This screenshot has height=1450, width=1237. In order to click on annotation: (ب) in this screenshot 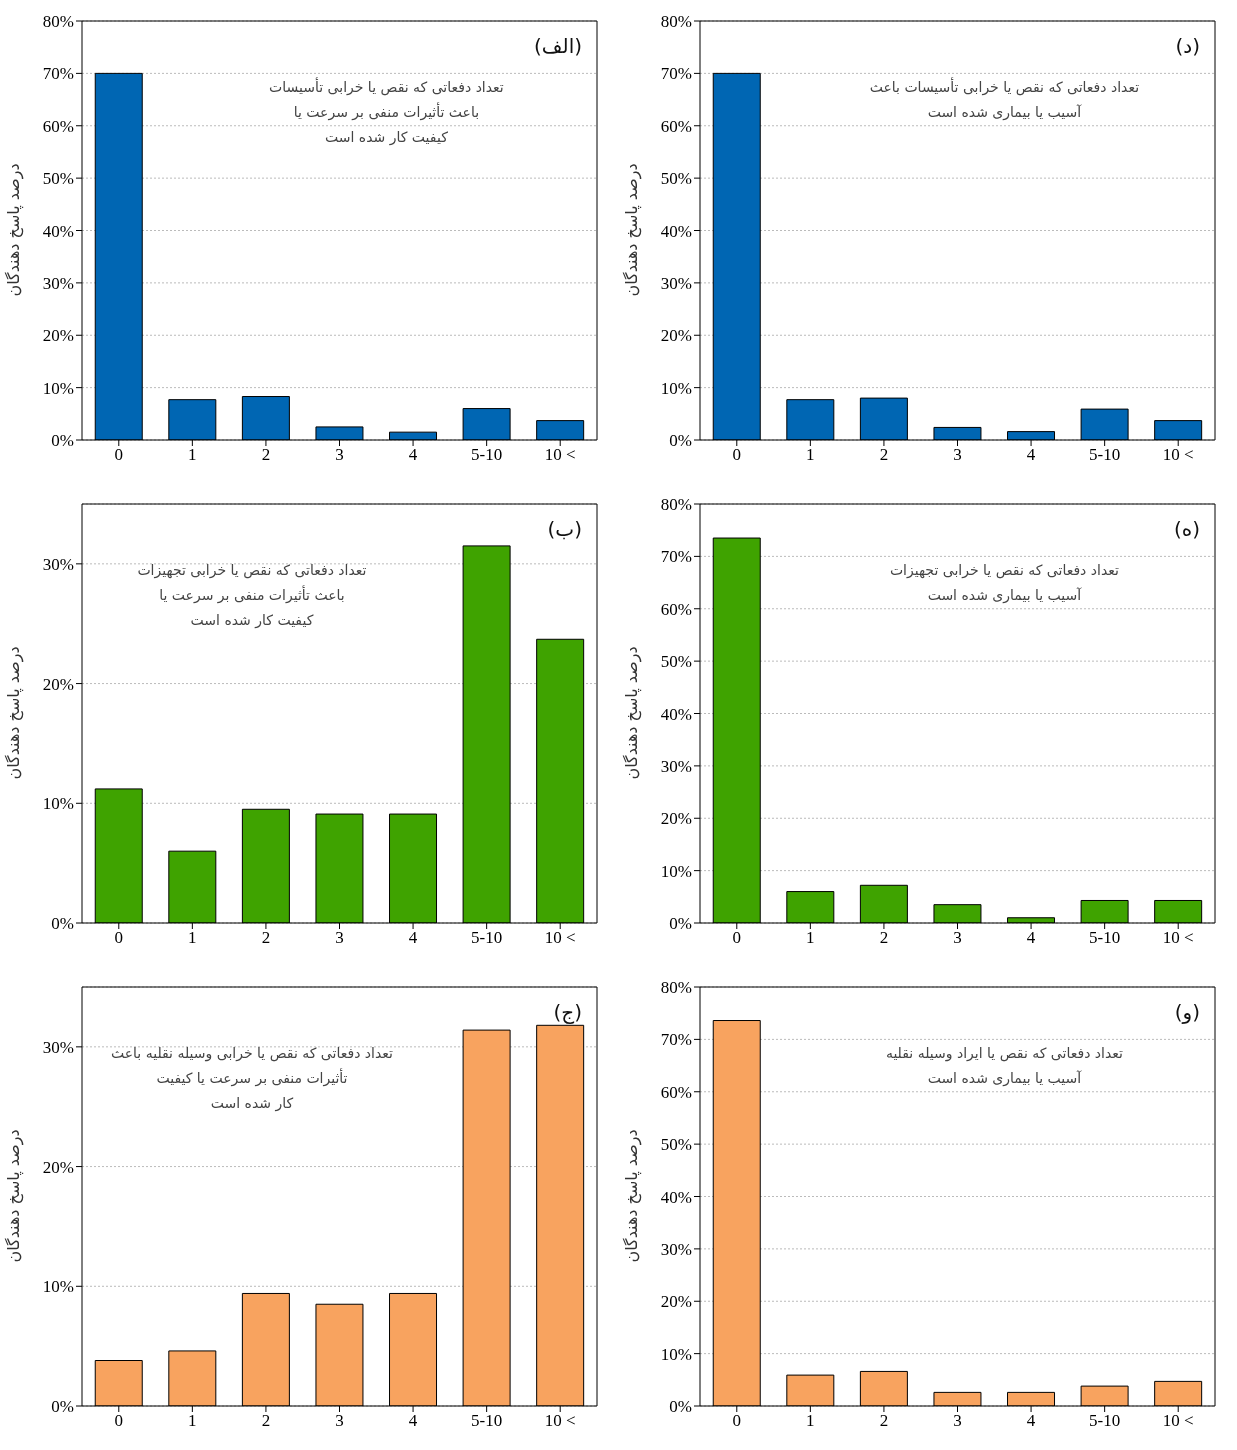, I will do `click(564, 529)`.